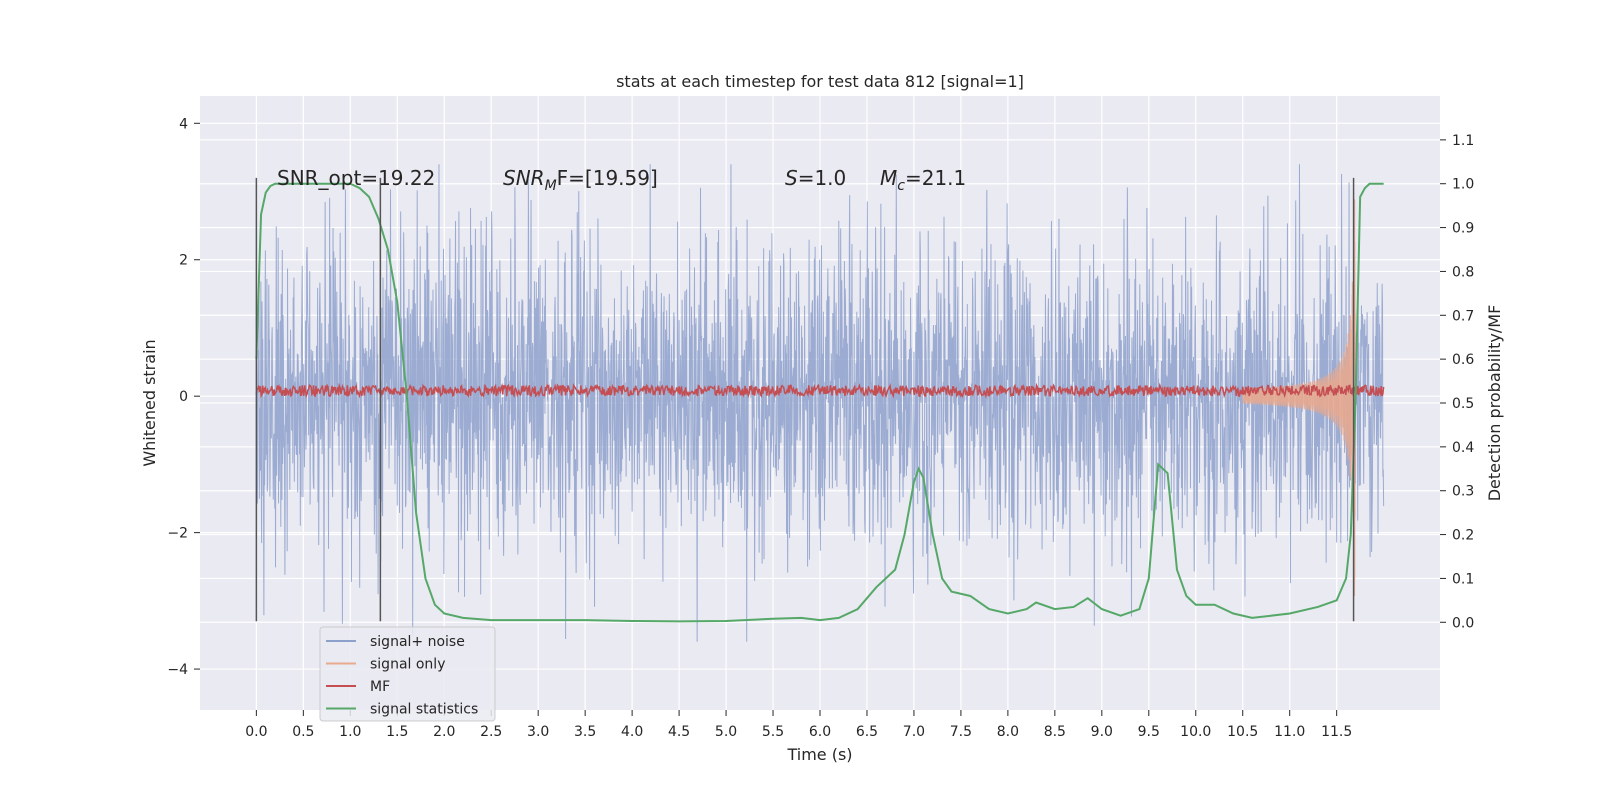 Image resolution: width=1600 pixels, height=800 pixels. What do you see at coordinates (1463, 448) in the screenshot?
I see `y2-tick-label: 0.4` at bounding box center [1463, 448].